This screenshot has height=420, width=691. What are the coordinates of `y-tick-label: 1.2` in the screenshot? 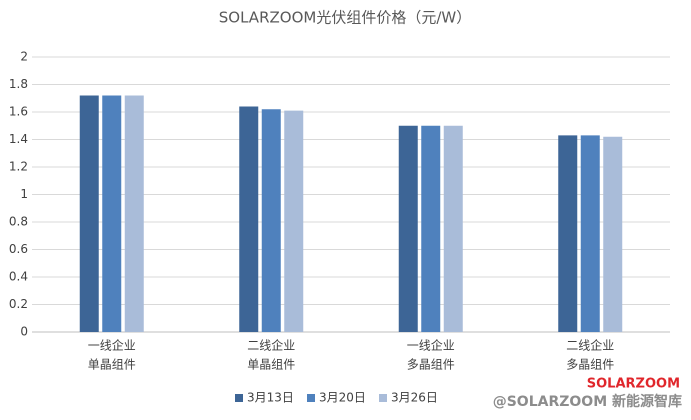 It's located at (18, 167).